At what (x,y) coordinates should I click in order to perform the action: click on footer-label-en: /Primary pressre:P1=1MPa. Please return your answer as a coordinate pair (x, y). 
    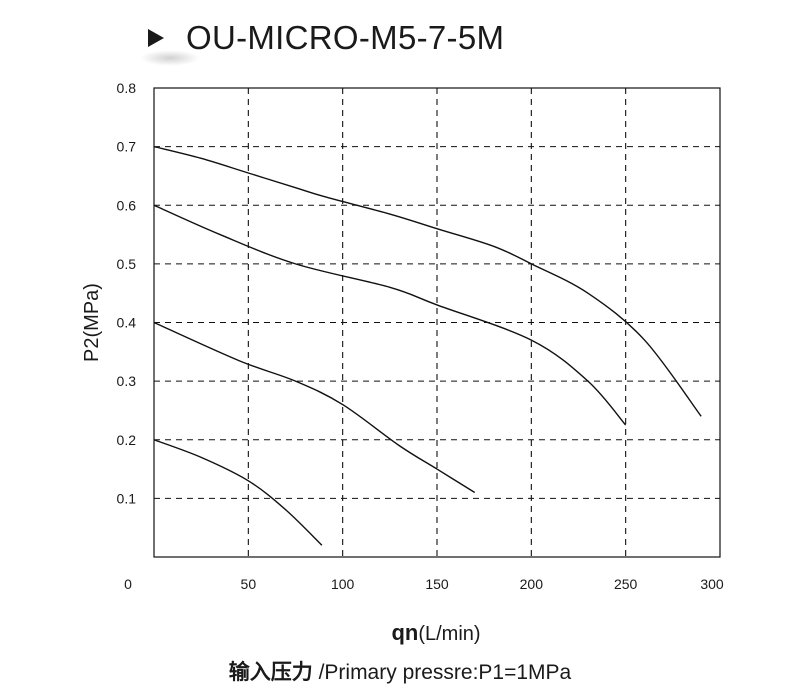
    Looking at the image, I should click on (442, 672).